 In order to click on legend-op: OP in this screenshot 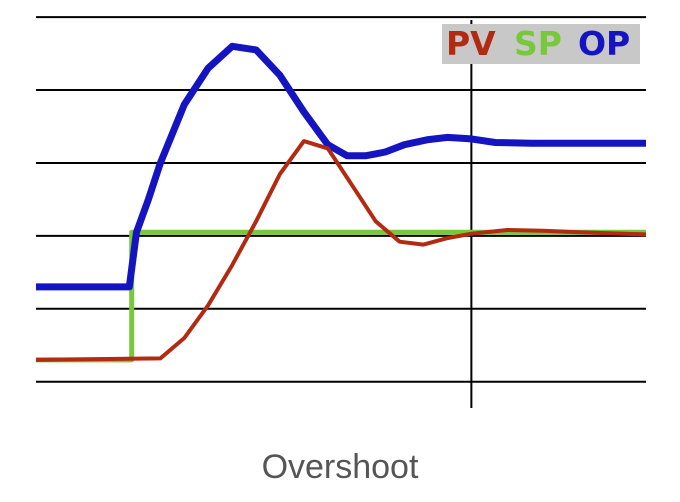, I will do `click(604, 43)`.